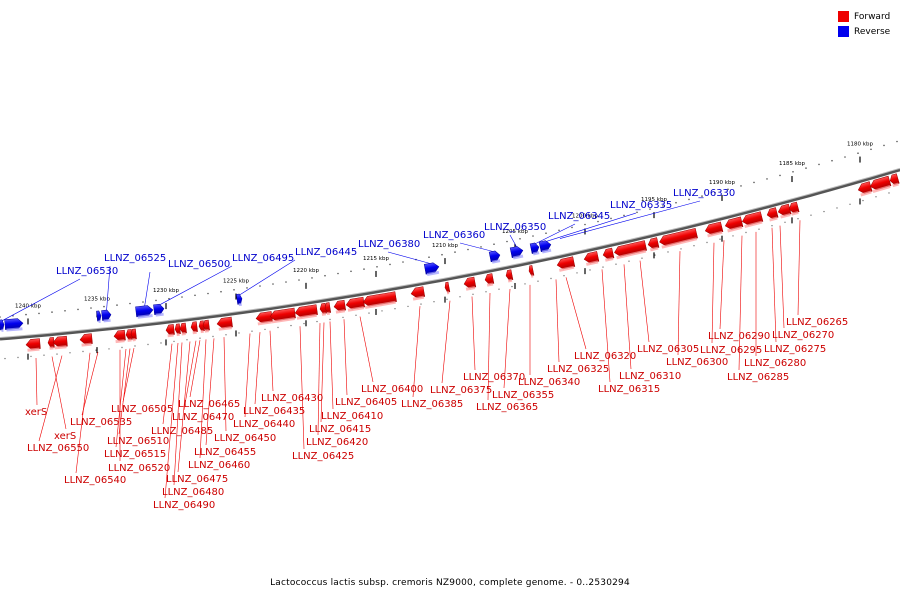 The height and width of the screenshot is (600, 900). What do you see at coordinates (785, 216) in the screenshot?
I see `forward-gene-38-shadow` at bounding box center [785, 216].